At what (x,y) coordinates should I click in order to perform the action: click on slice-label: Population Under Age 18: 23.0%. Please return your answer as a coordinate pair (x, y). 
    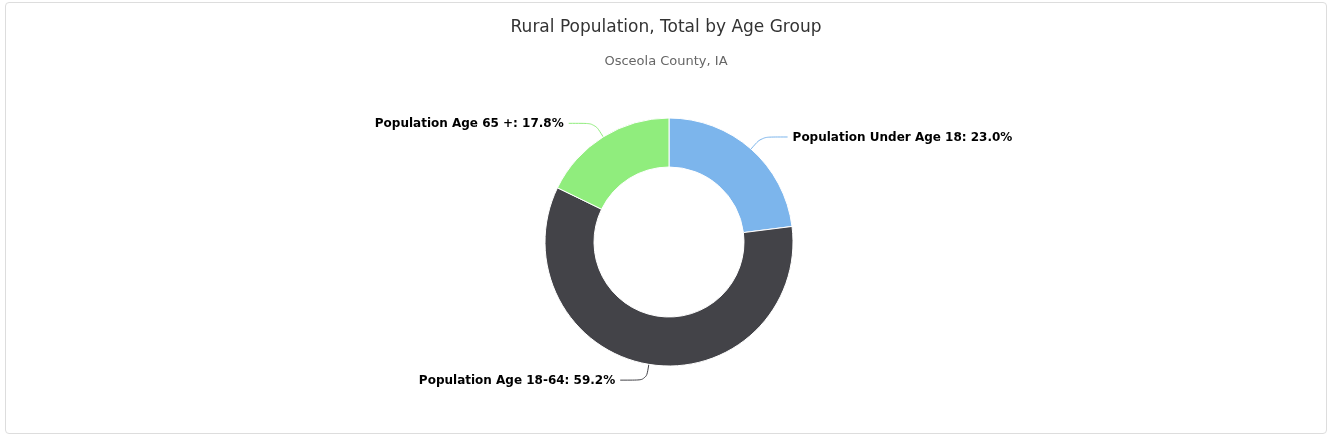
    Looking at the image, I should click on (902, 136).